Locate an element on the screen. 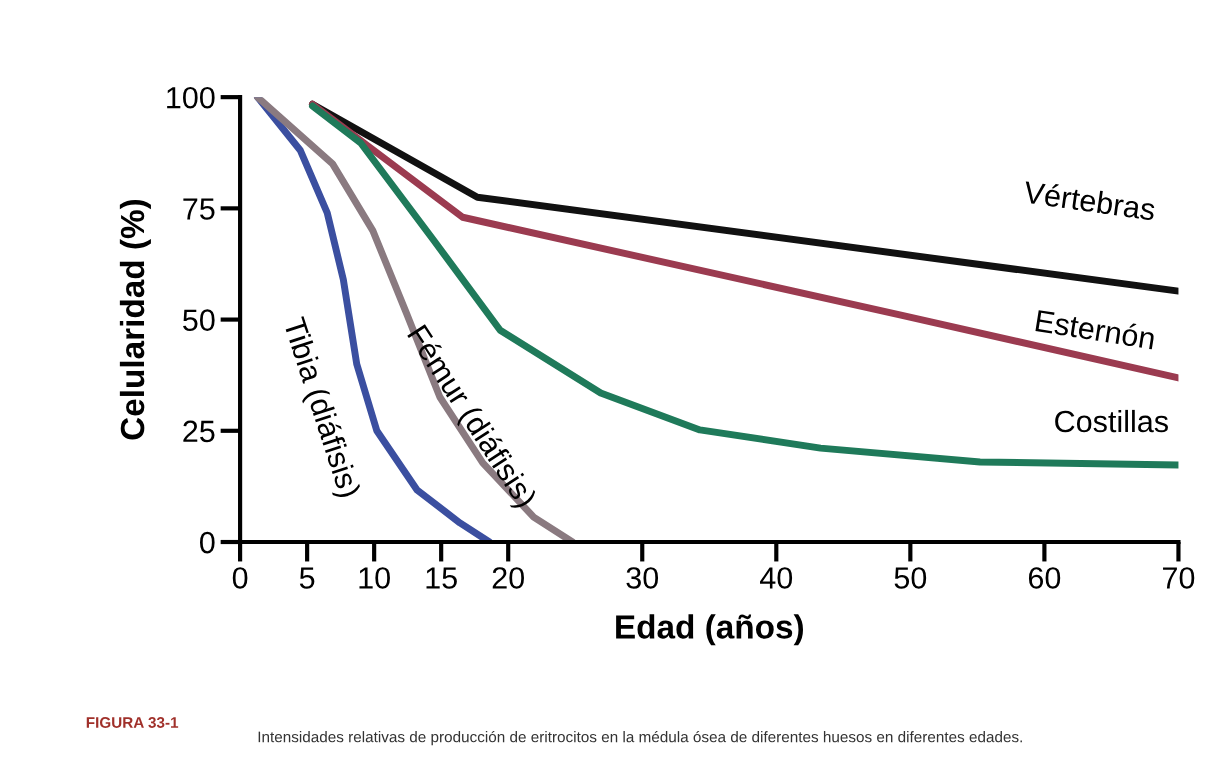 The height and width of the screenshot is (771, 1225). x-tick-label: 15 is located at coordinates (441, 578).